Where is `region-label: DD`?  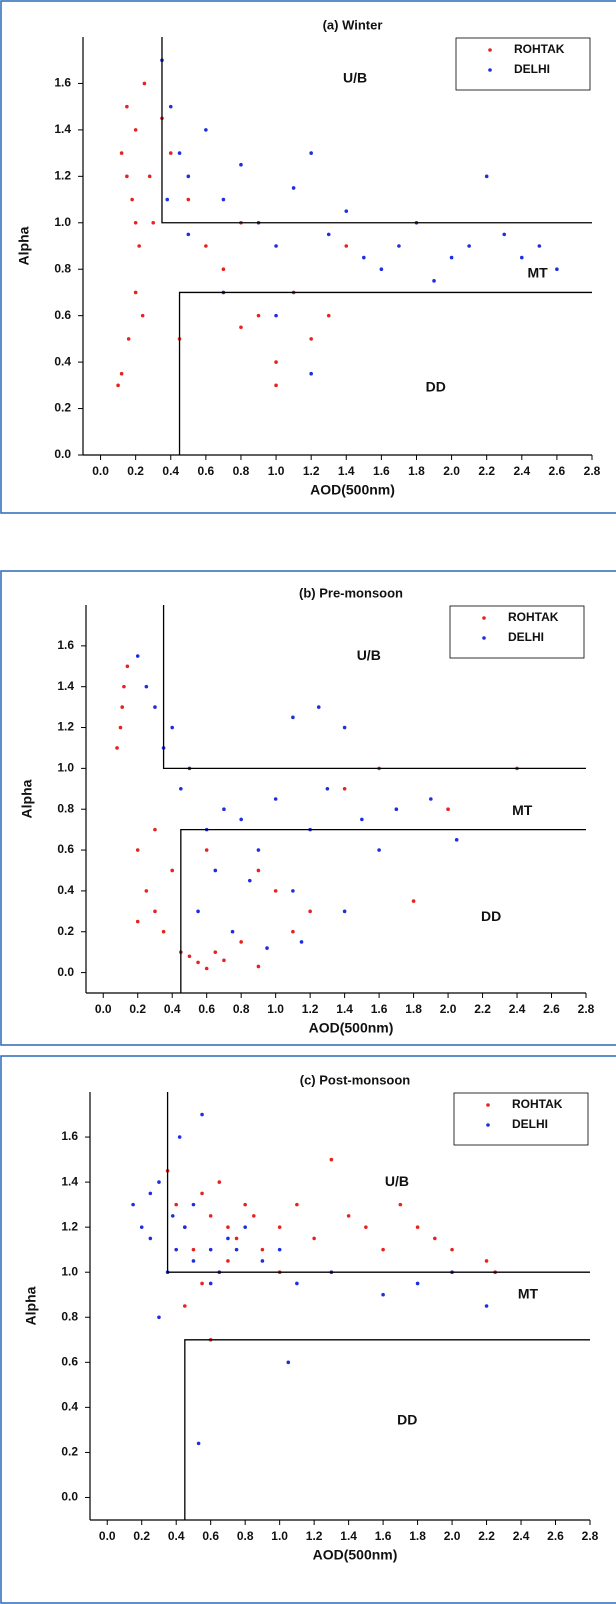 region-label: DD is located at coordinates (436, 386).